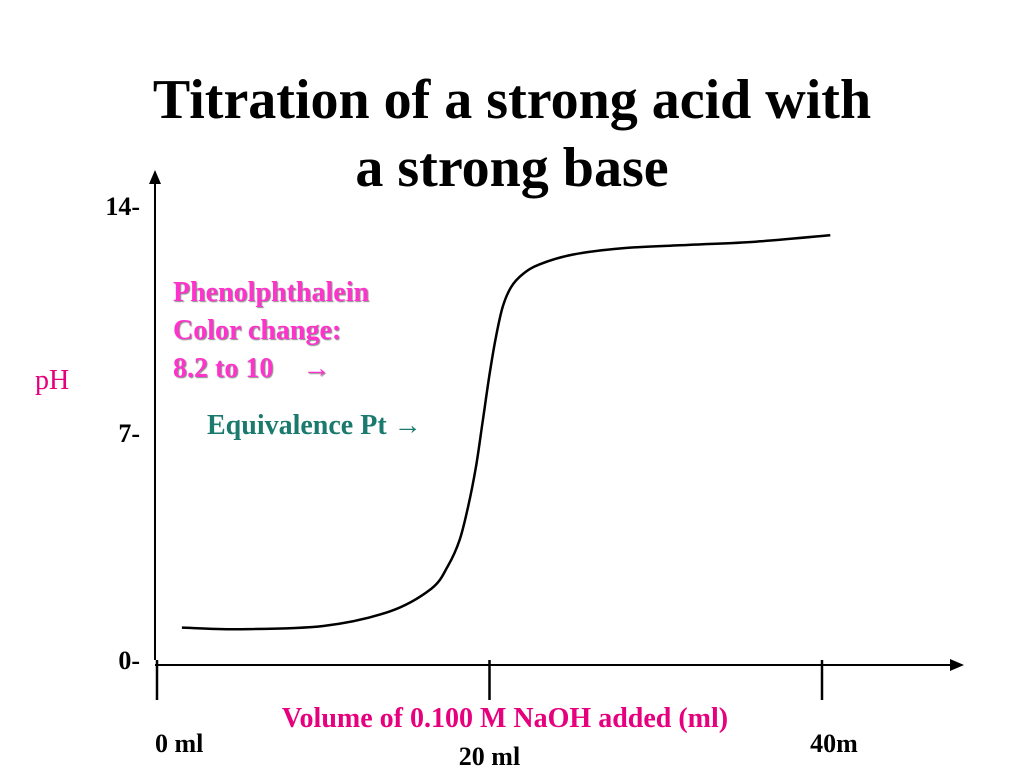 This screenshot has width=1024, height=768. I want to click on indicator-line-1: Phenolphthalein, so click(271, 292).